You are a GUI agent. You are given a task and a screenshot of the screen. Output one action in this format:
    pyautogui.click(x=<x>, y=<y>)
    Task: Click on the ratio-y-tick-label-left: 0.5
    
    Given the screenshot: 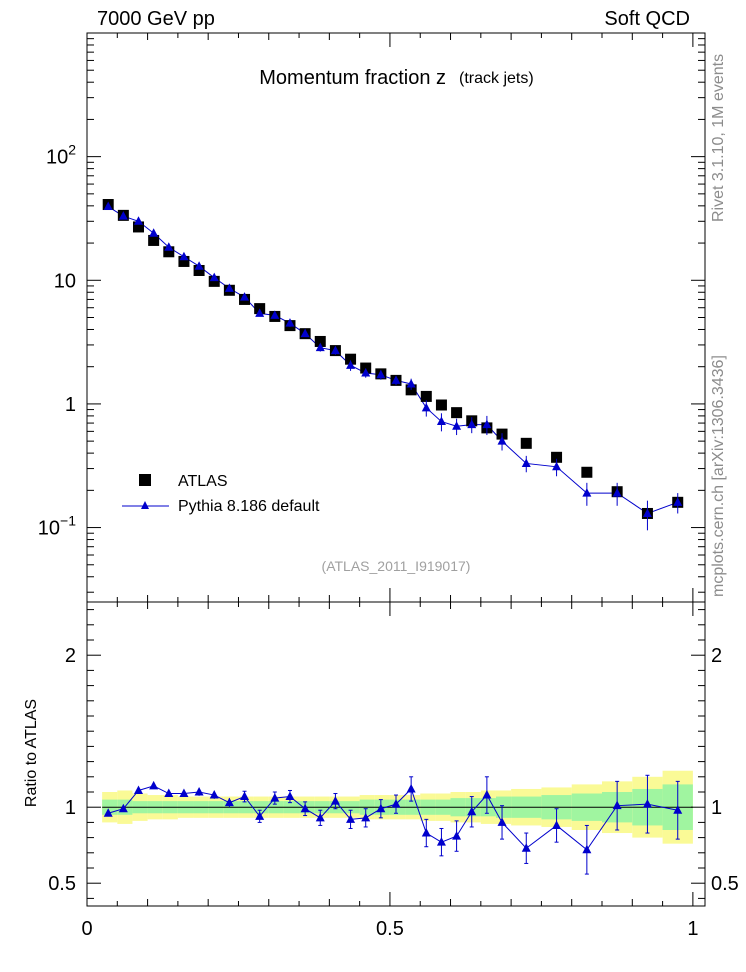 What is the action you would take?
    pyautogui.click(x=62, y=884)
    